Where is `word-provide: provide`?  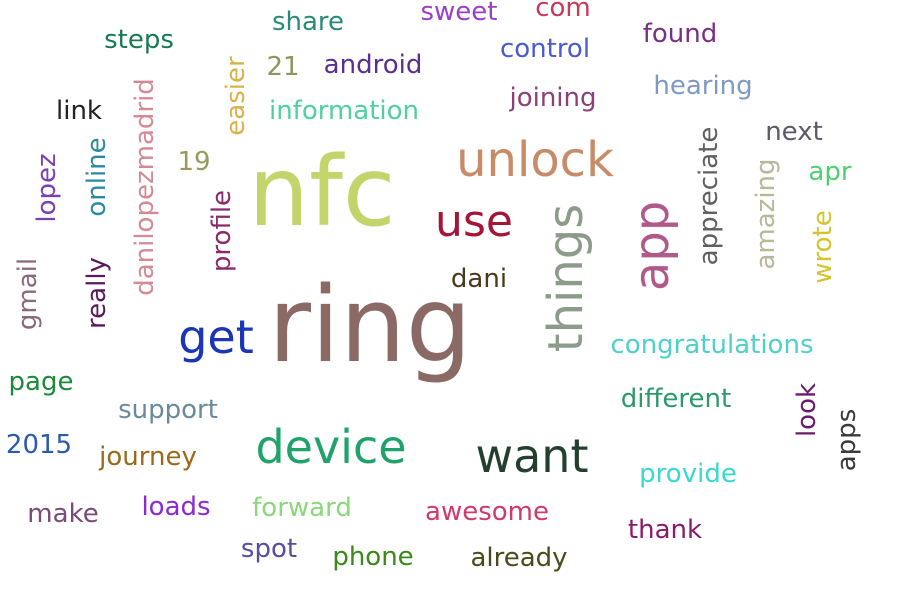 word-provide: provide is located at coordinates (688, 474).